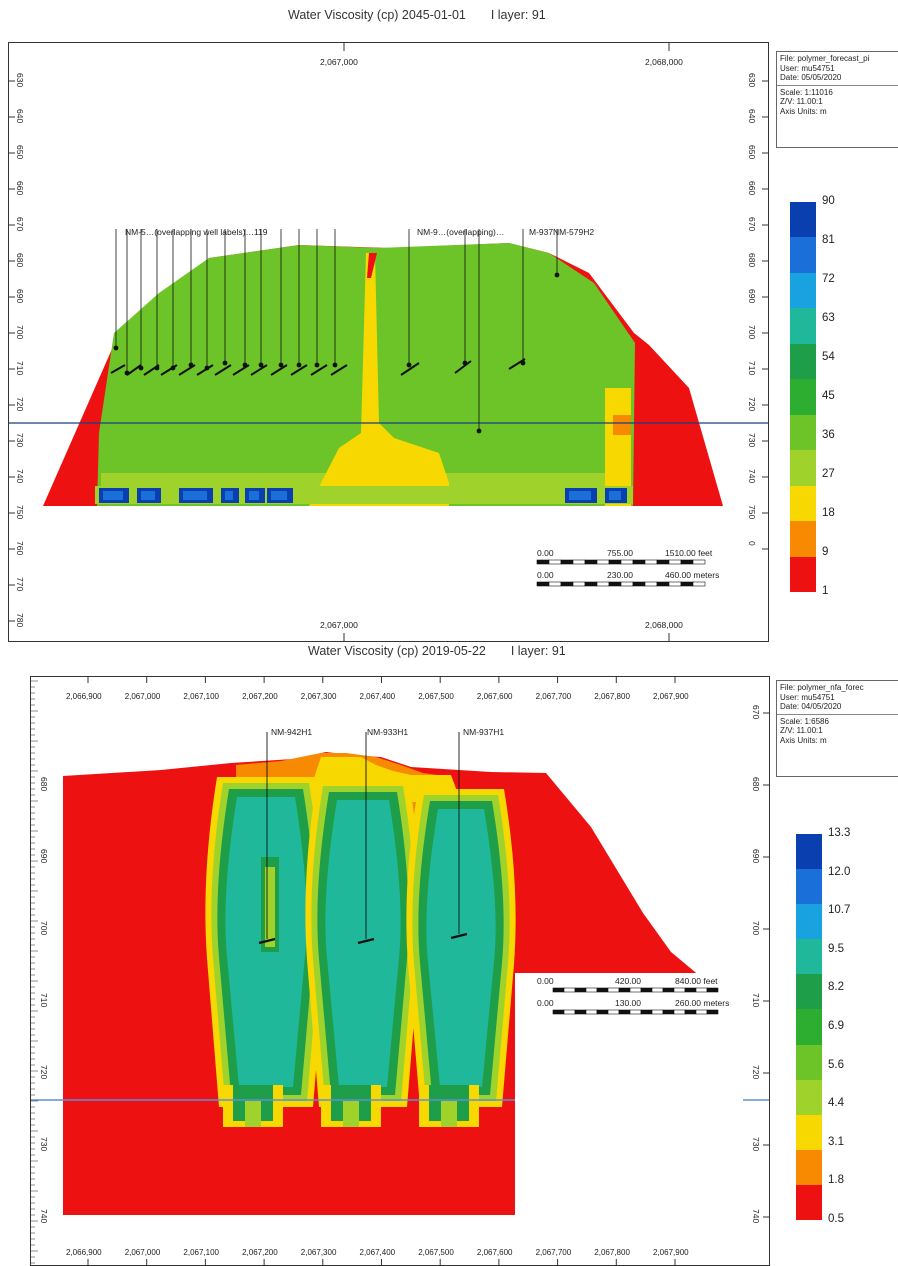  What do you see at coordinates (387, 732) in the screenshot?
I see `well-label: NM-933H1` at bounding box center [387, 732].